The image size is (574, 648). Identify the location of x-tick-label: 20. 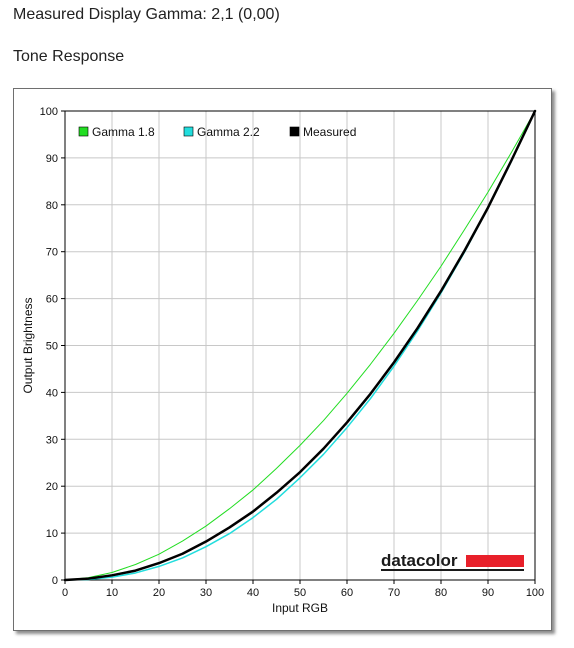
(159, 593).